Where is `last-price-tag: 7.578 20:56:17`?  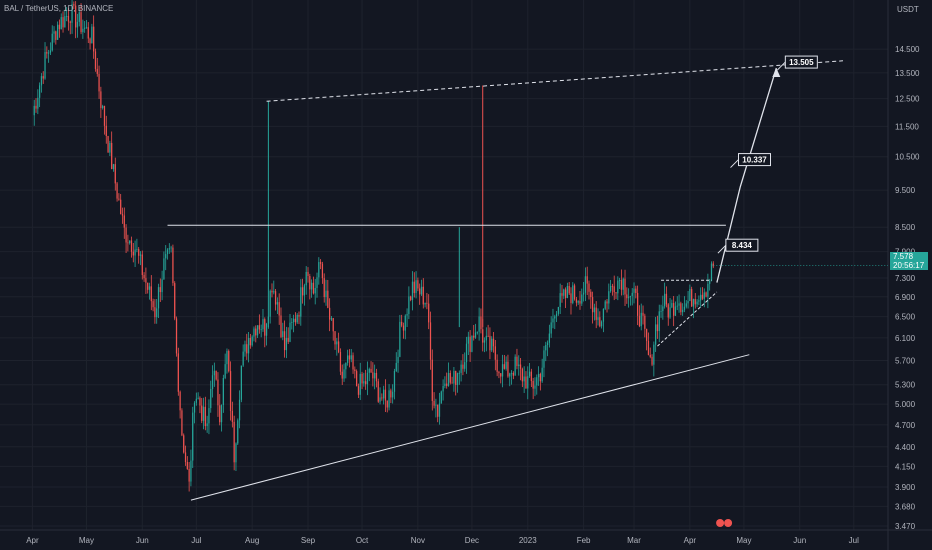 last-price-tag: 7.578 20:56:17 is located at coordinates (909, 261).